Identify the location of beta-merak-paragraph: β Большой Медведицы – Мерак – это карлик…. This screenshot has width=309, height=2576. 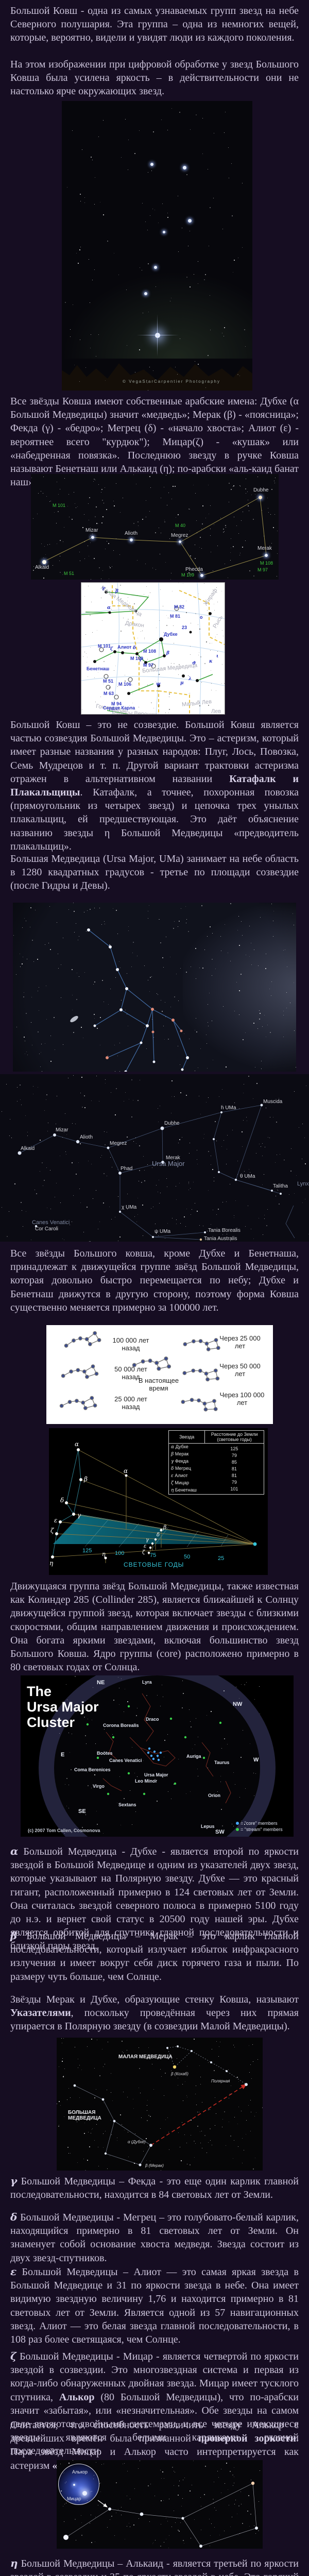
(154, 1956).